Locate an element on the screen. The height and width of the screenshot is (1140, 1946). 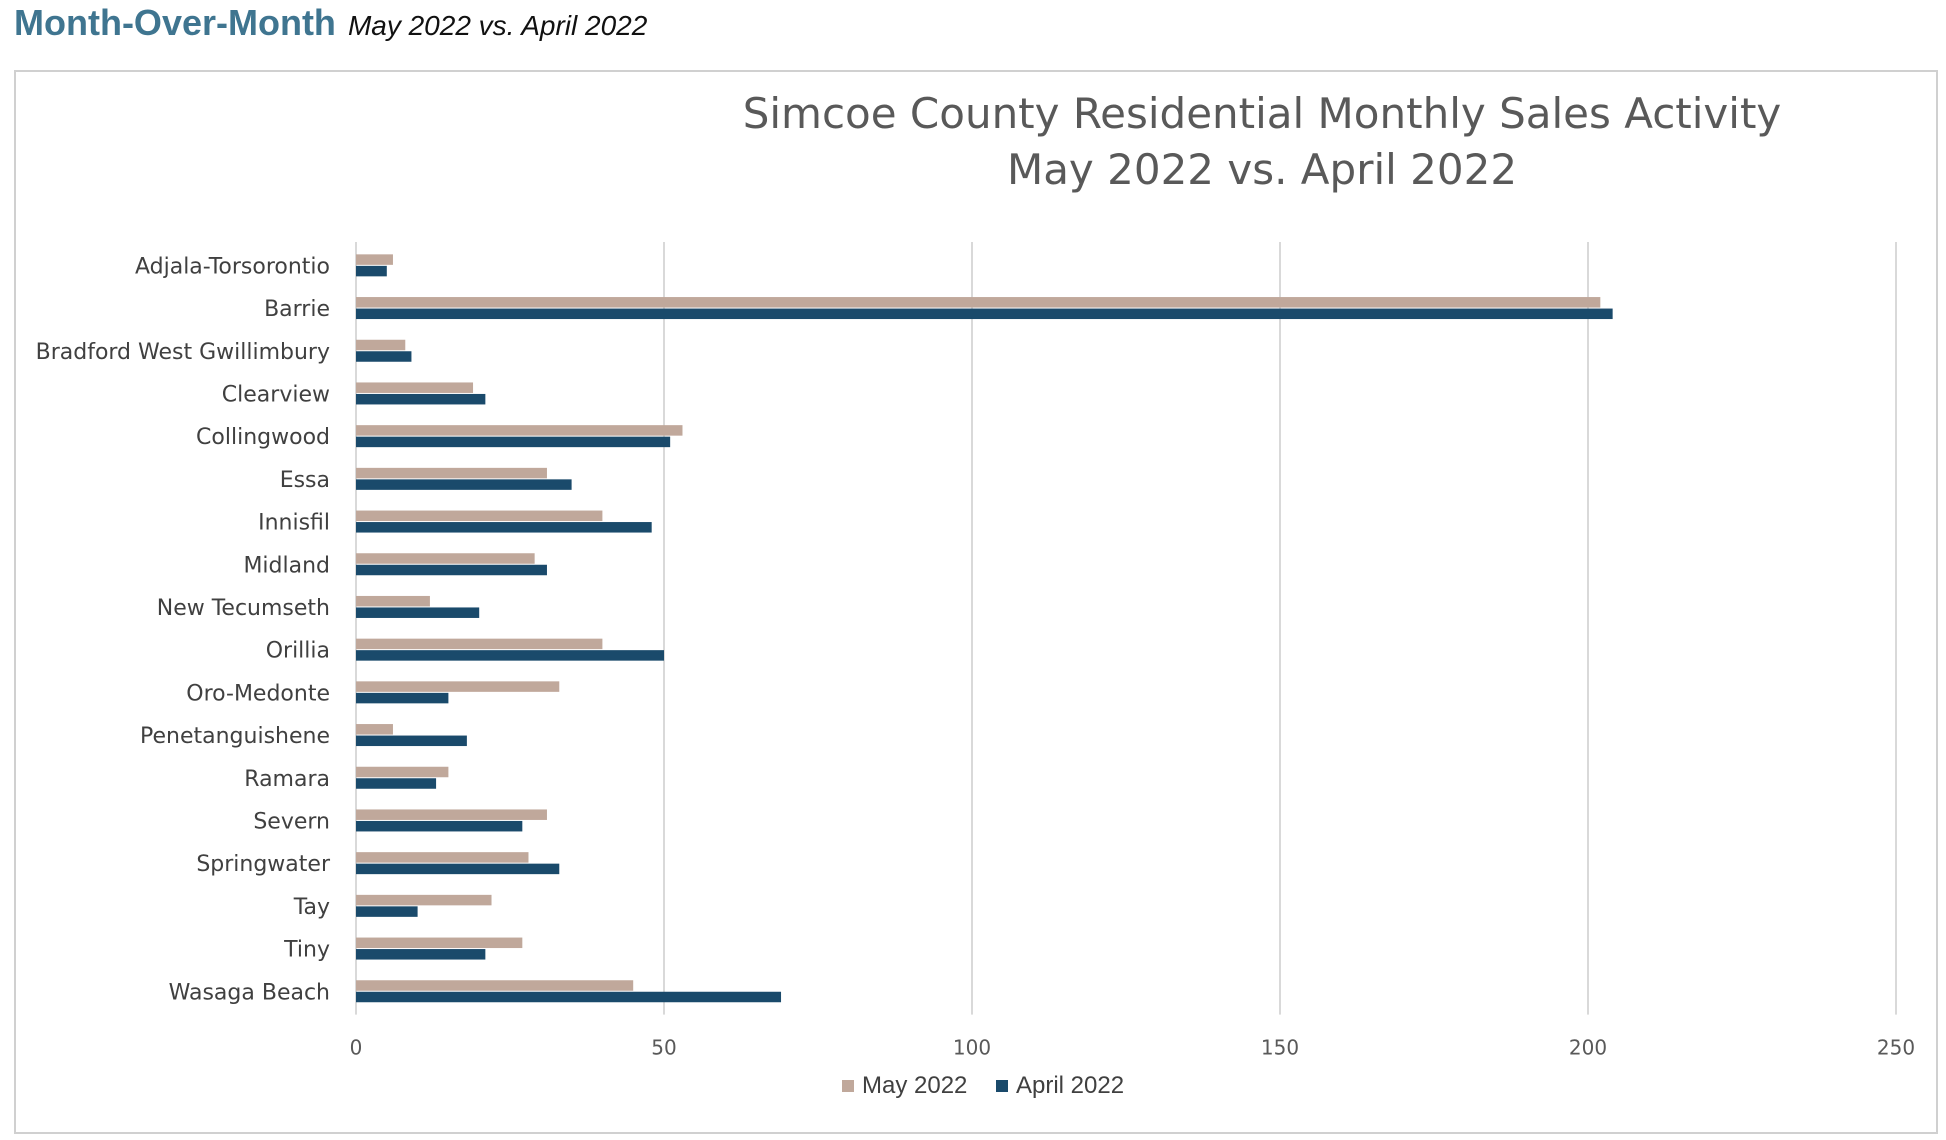
category-label: Innisfil is located at coordinates (294, 523).